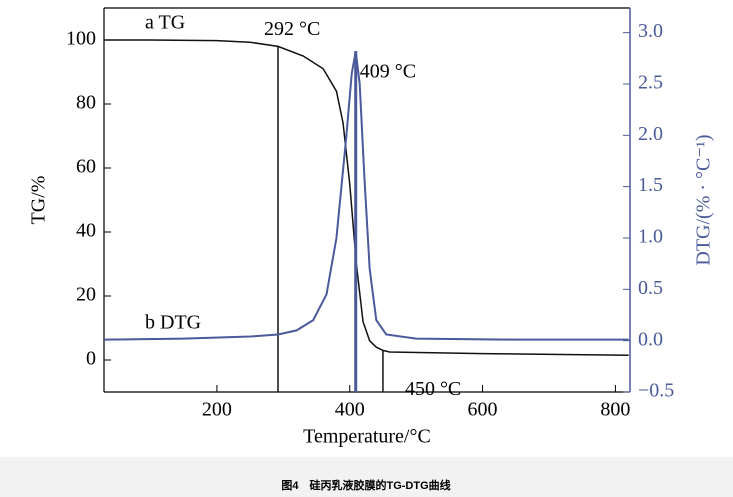 Image resolution: width=733 pixels, height=497 pixels. What do you see at coordinates (704, 199) in the screenshot?
I see `y2-axis-label: DTG/(% · °C⁻¹)` at bounding box center [704, 199].